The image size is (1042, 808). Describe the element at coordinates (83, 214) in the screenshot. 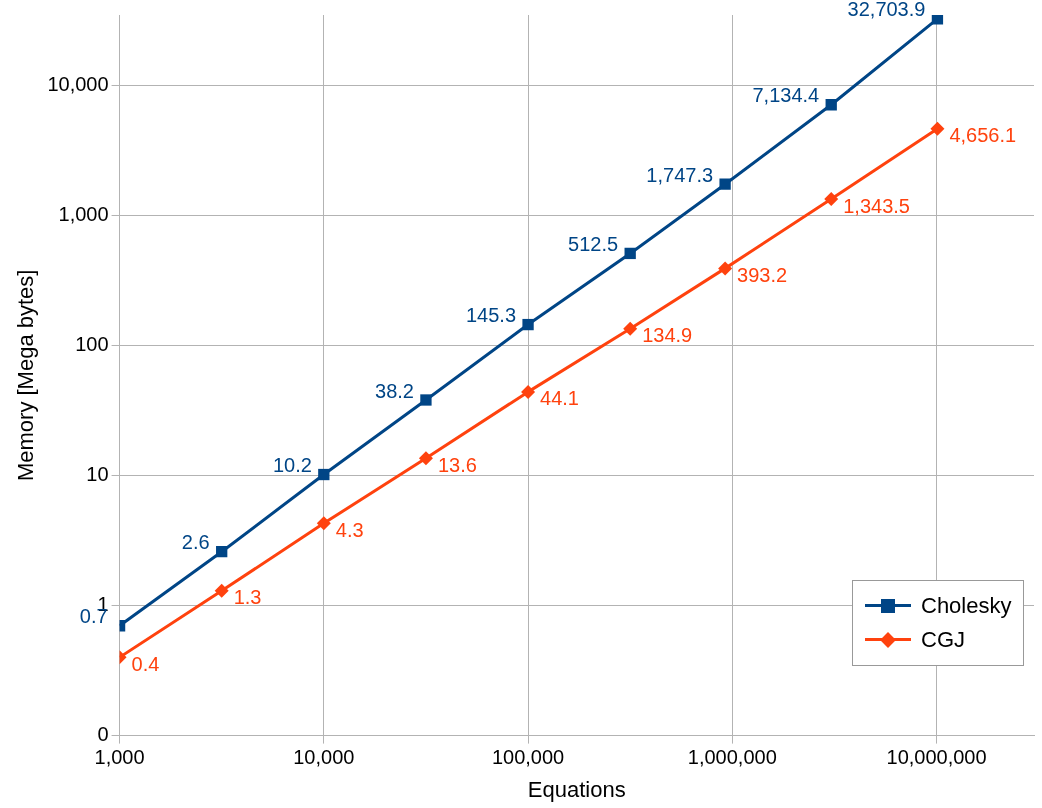

I see `y-tick-label: 1,000` at that location.